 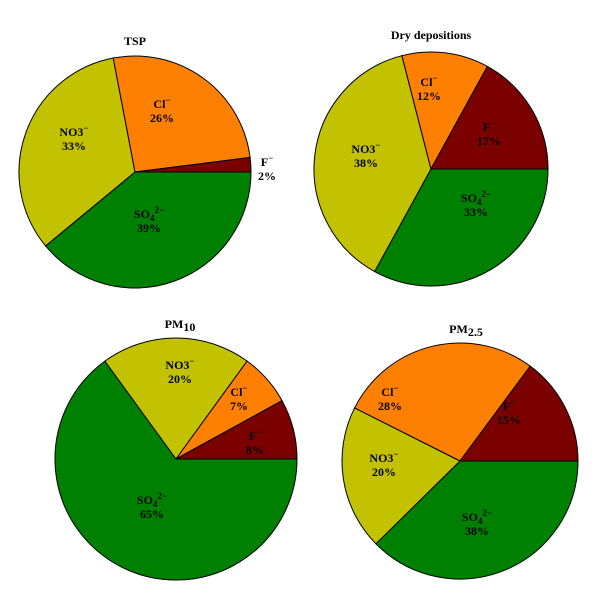 I want to click on chart-title: PM10, so click(x=180, y=325).